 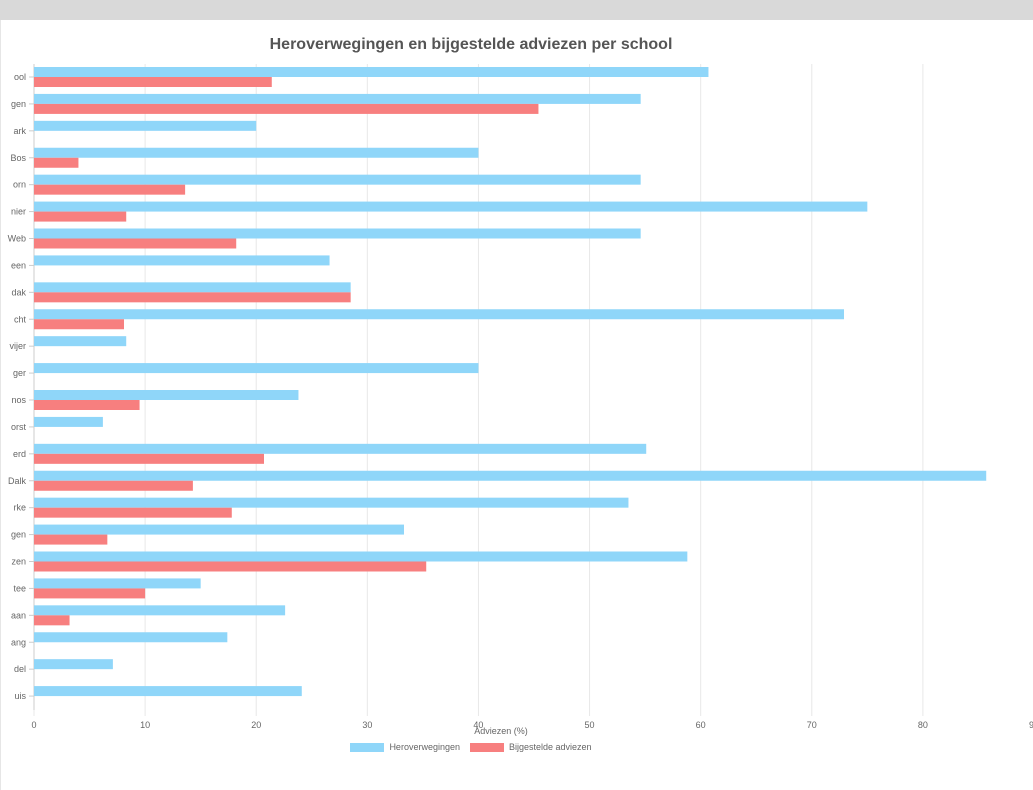 What do you see at coordinates (367, 725) in the screenshot?
I see `x-tick-label: 30` at bounding box center [367, 725].